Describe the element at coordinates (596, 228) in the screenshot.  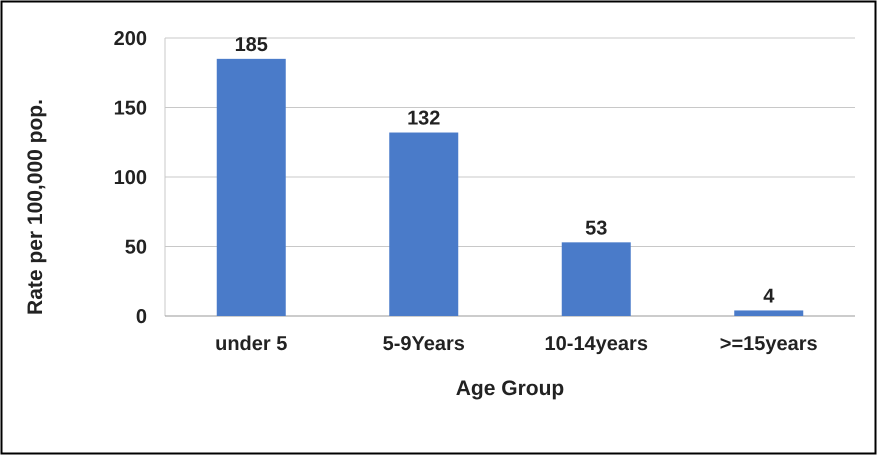
I see `data-label: 53` at that location.